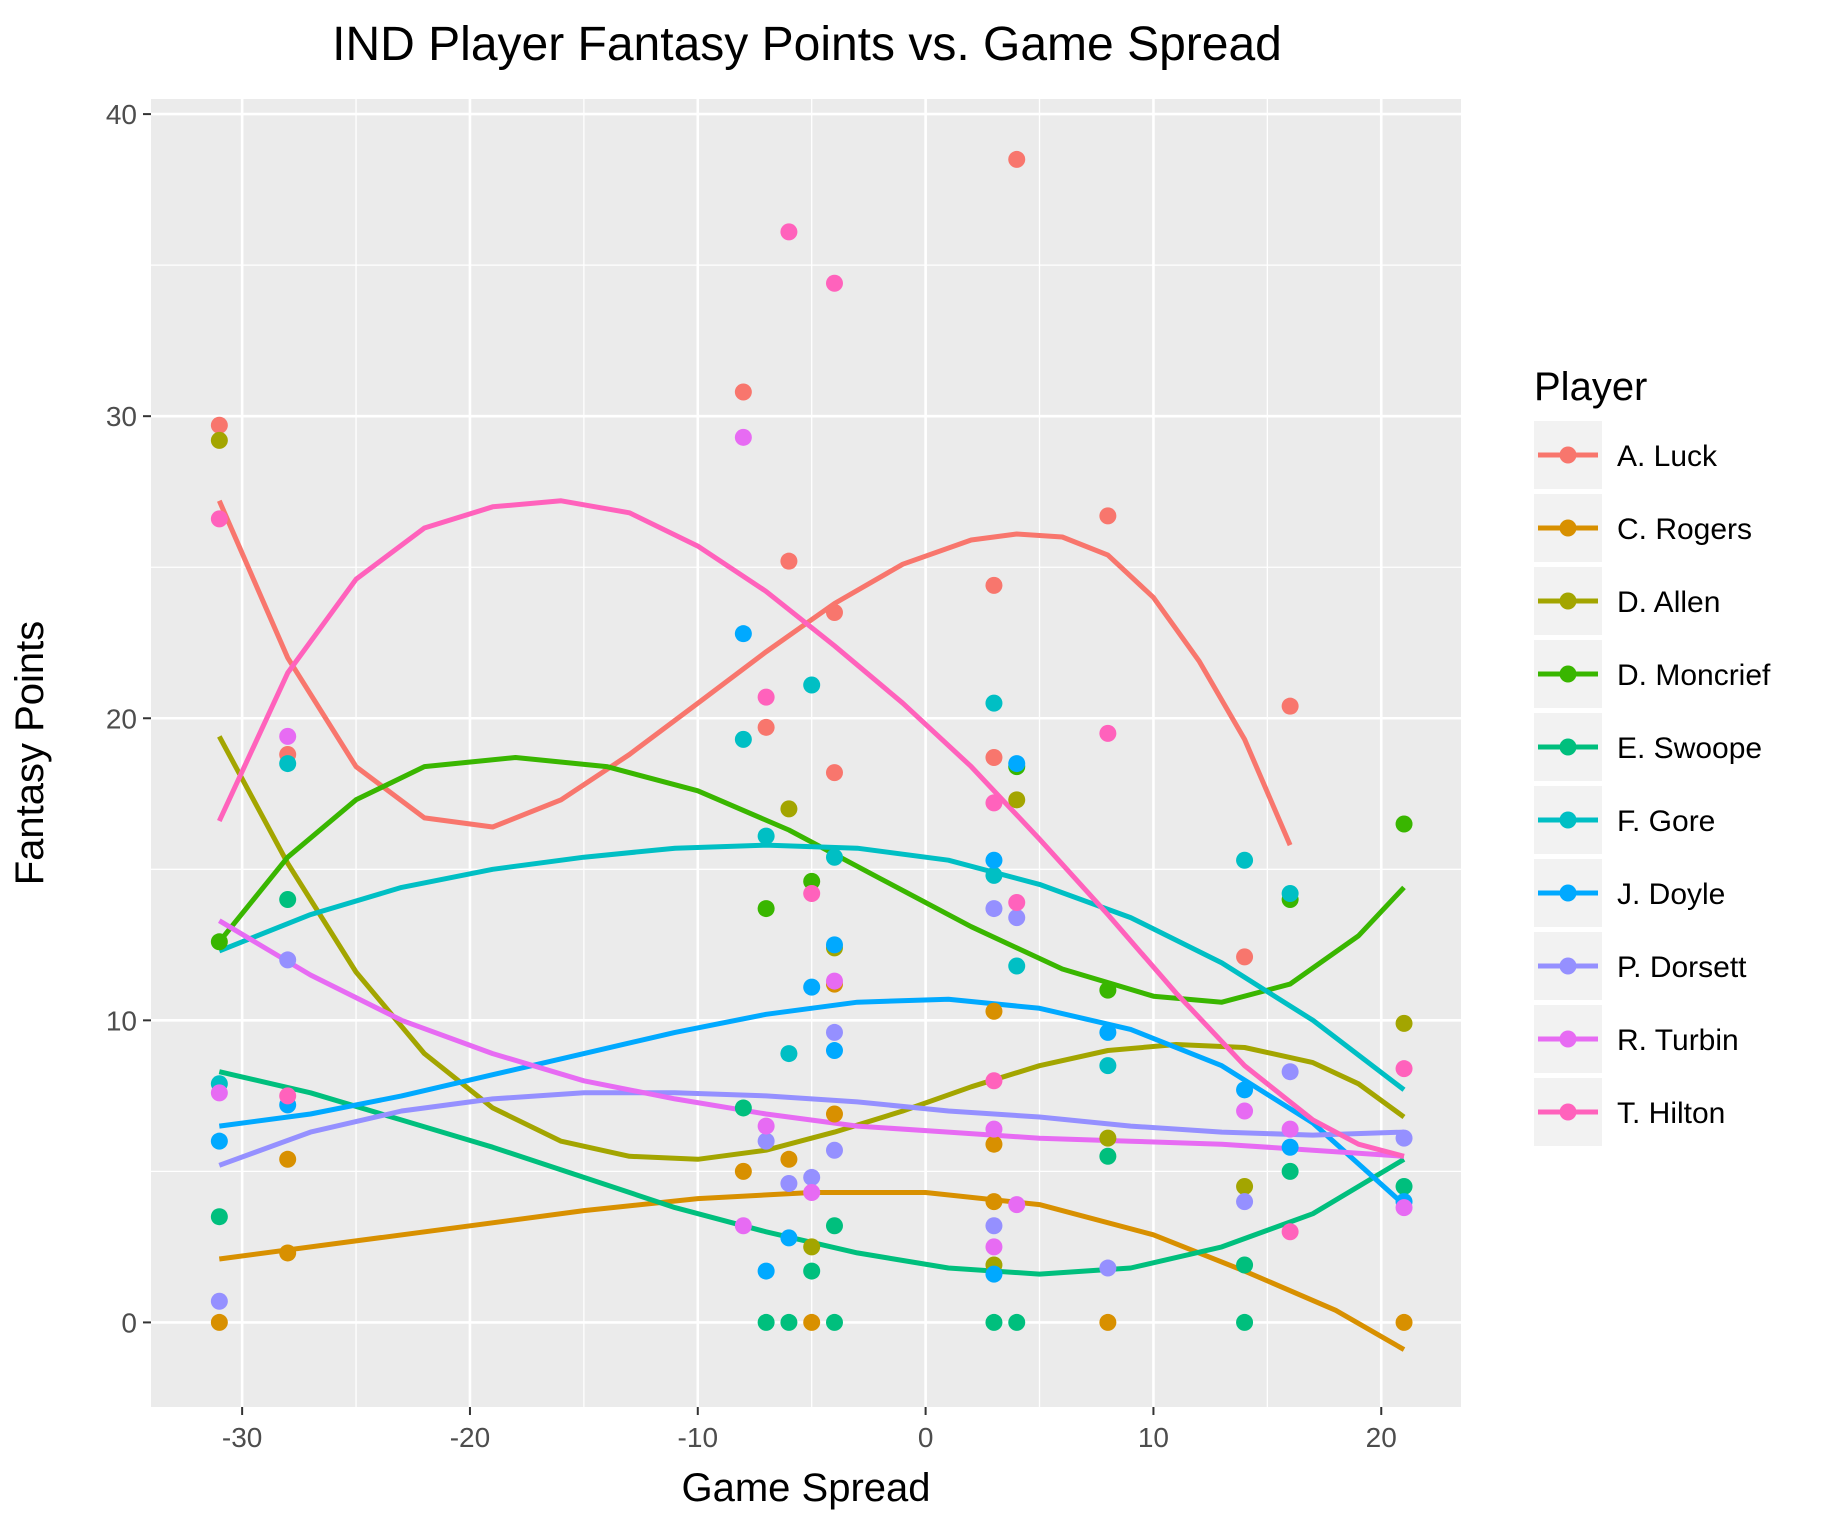 This screenshot has height=1529, width=1833. I want to click on y-tick-label: 40, so click(121, 114).